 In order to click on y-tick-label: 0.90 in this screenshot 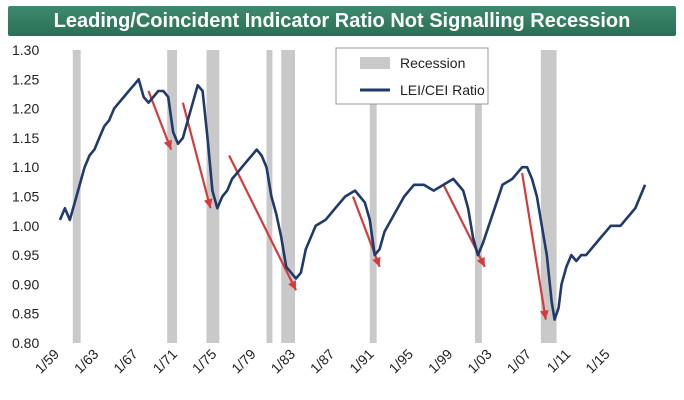, I will do `click(25, 284)`.